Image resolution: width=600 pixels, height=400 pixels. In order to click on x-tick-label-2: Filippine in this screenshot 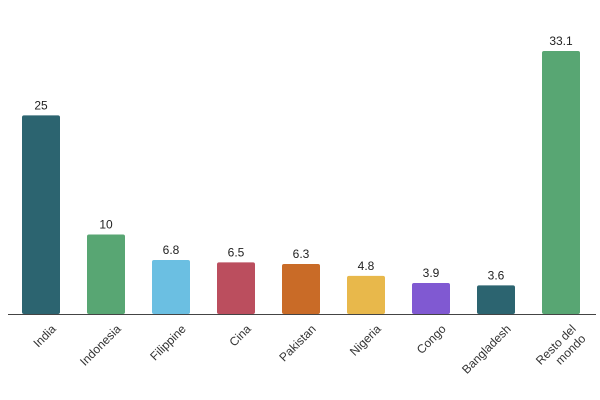, I will do `click(168, 343)`.